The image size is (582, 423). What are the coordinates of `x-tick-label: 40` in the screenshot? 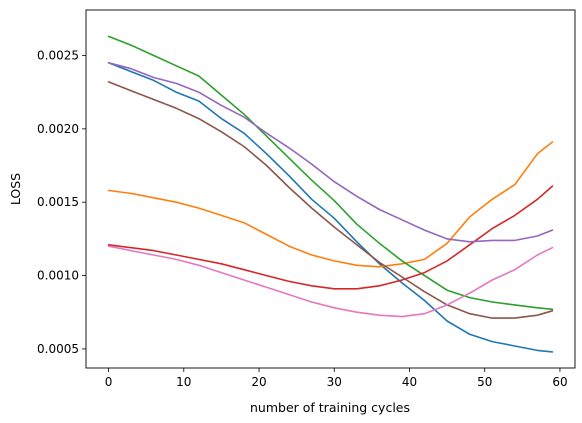 It's located at (409, 382).